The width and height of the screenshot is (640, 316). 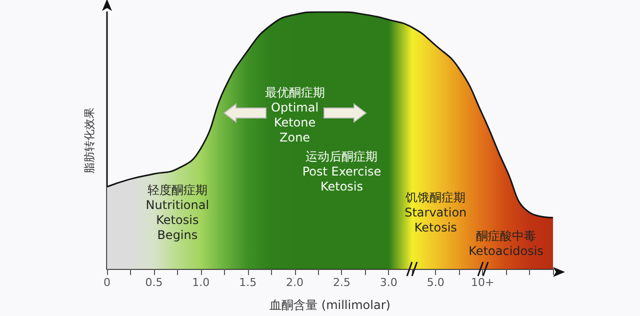 I want to click on annotation: 运动后酮症期 Post Exercise Ketosis, so click(x=342, y=171).